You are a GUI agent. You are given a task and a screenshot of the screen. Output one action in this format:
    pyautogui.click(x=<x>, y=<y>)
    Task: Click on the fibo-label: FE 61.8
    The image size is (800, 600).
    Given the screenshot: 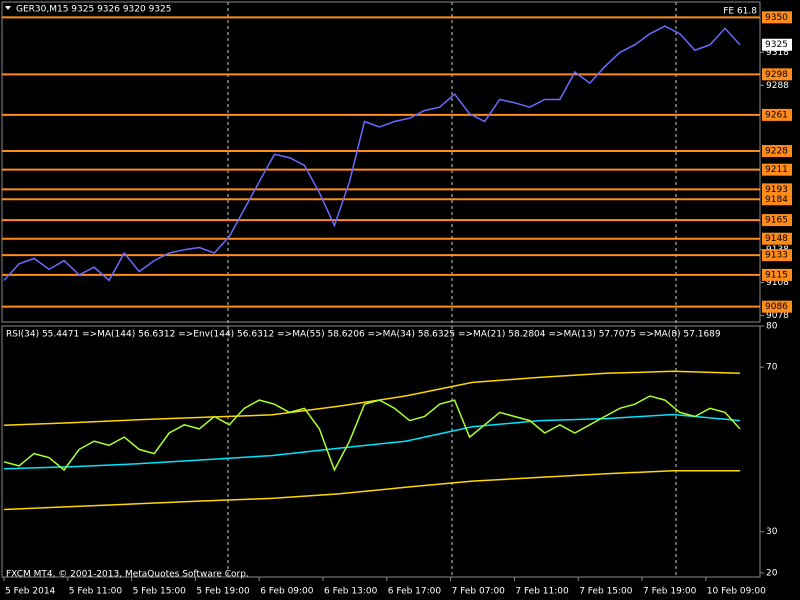 What is the action you would take?
    pyautogui.click(x=740, y=12)
    